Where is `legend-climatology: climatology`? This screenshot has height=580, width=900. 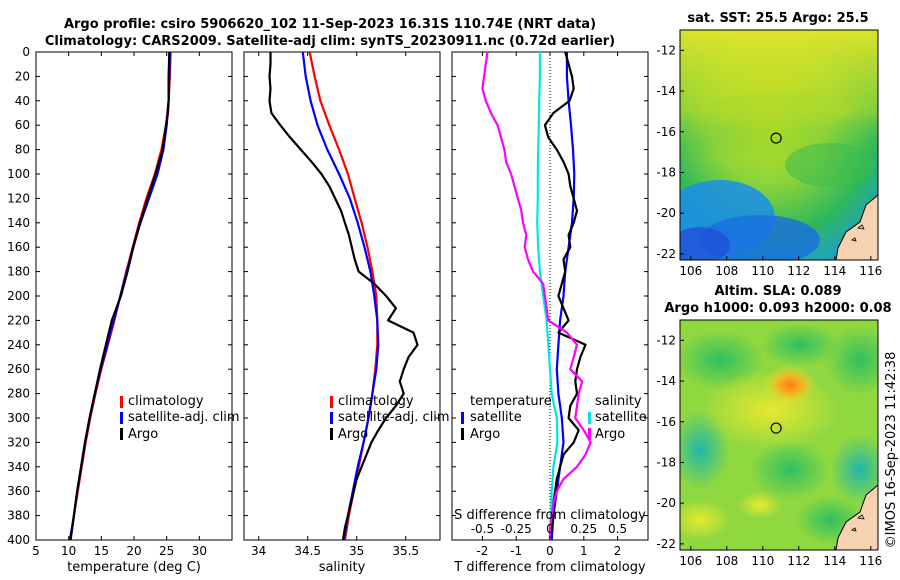 legend-climatology: climatology is located at coordinates (376, 401).